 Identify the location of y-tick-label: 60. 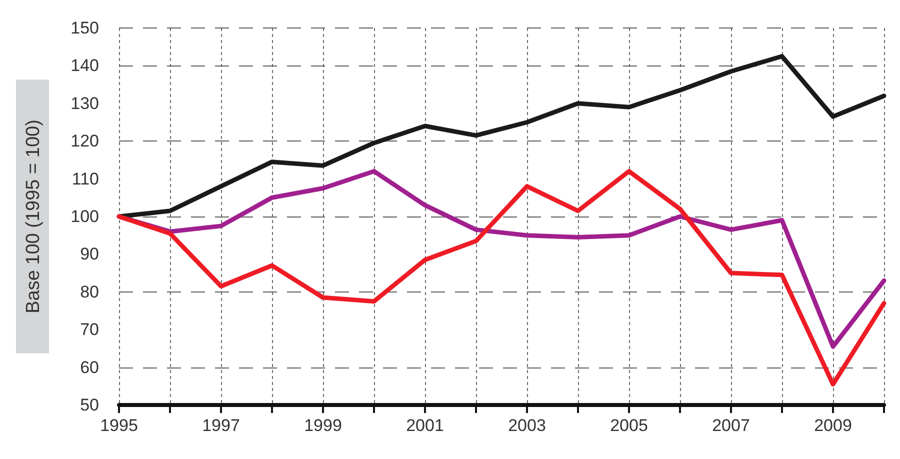
(89, 367).